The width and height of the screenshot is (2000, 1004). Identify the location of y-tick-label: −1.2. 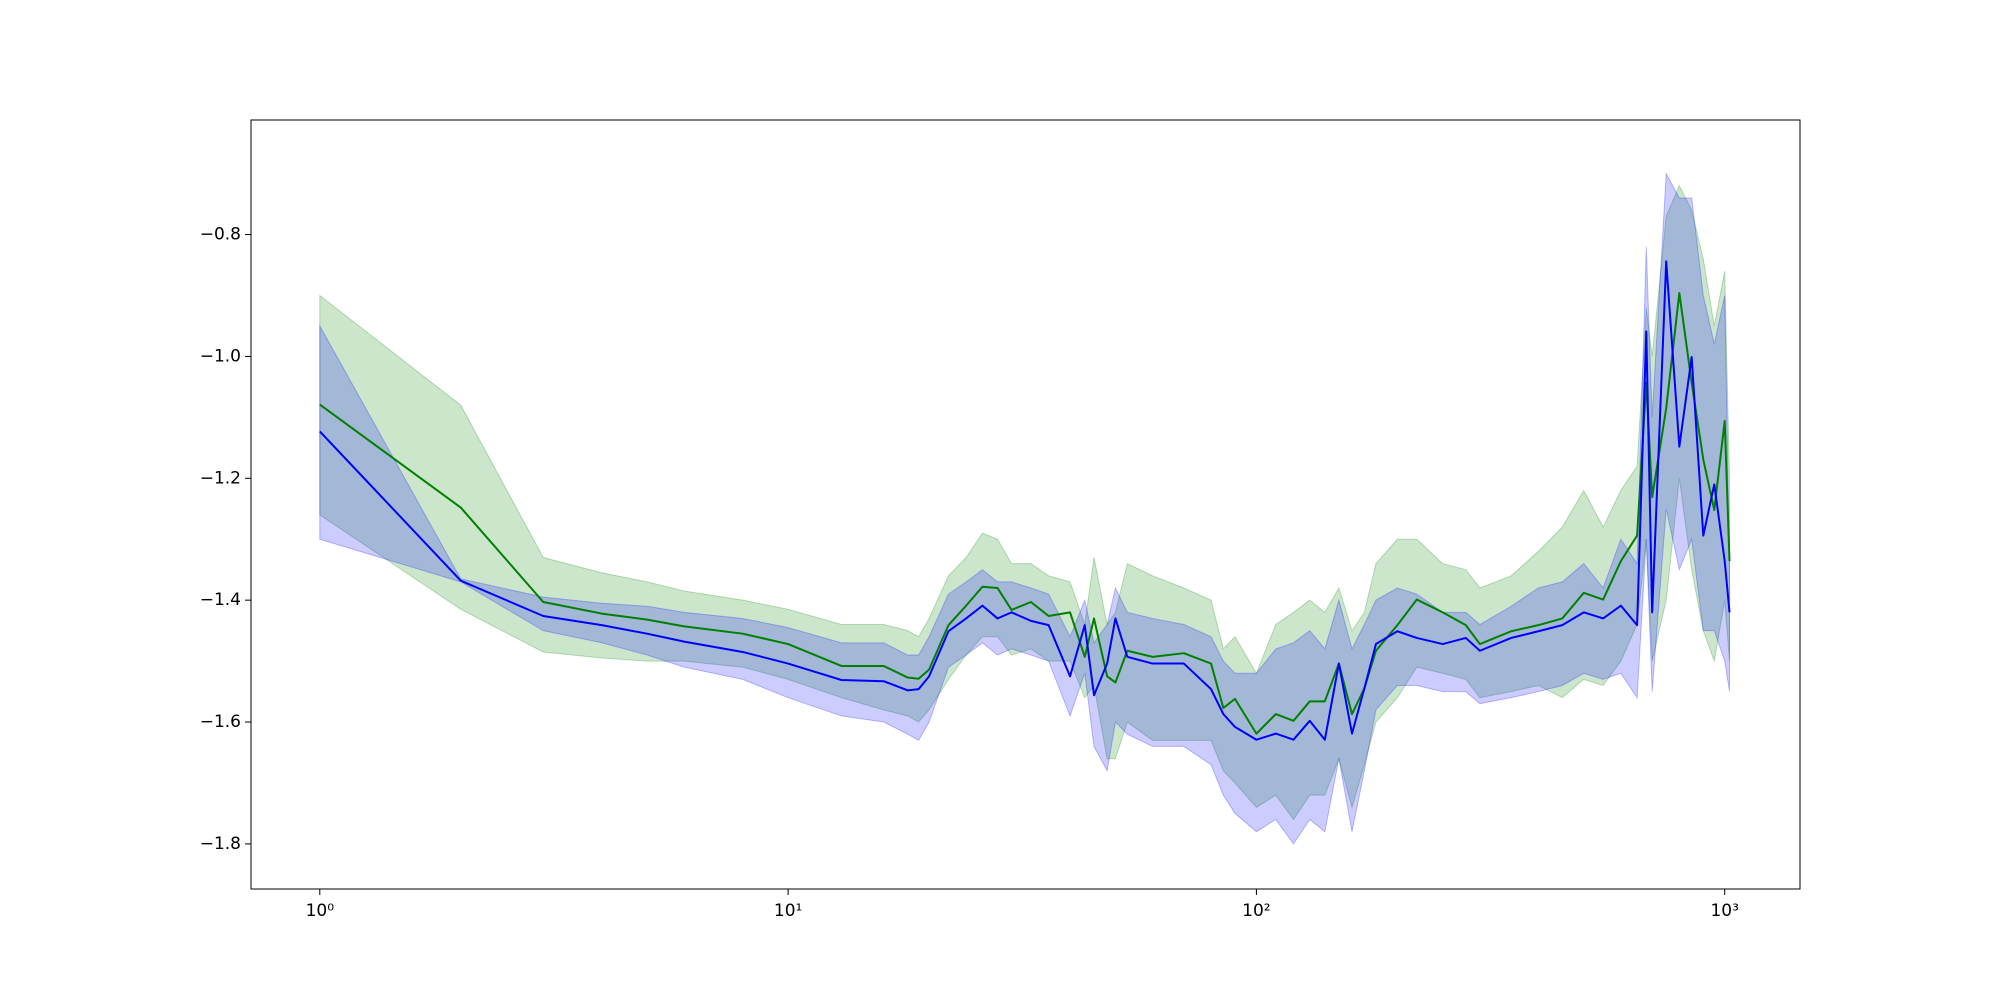
(220, 478).